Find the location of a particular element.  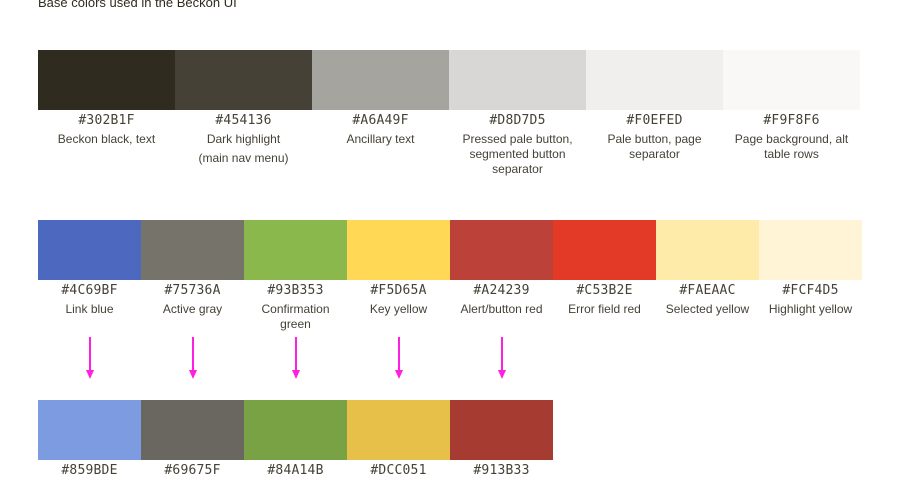

color-swatch-item: #913B33 is located at coordinates (501, 439).